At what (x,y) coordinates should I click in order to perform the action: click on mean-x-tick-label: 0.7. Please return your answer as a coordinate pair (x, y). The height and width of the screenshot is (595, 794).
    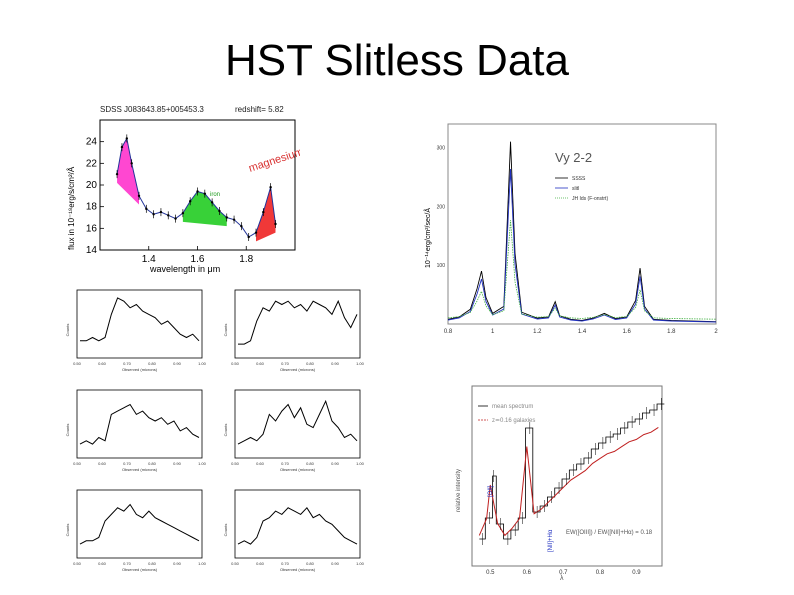
    Looking at the image, I should click on (563, 573).